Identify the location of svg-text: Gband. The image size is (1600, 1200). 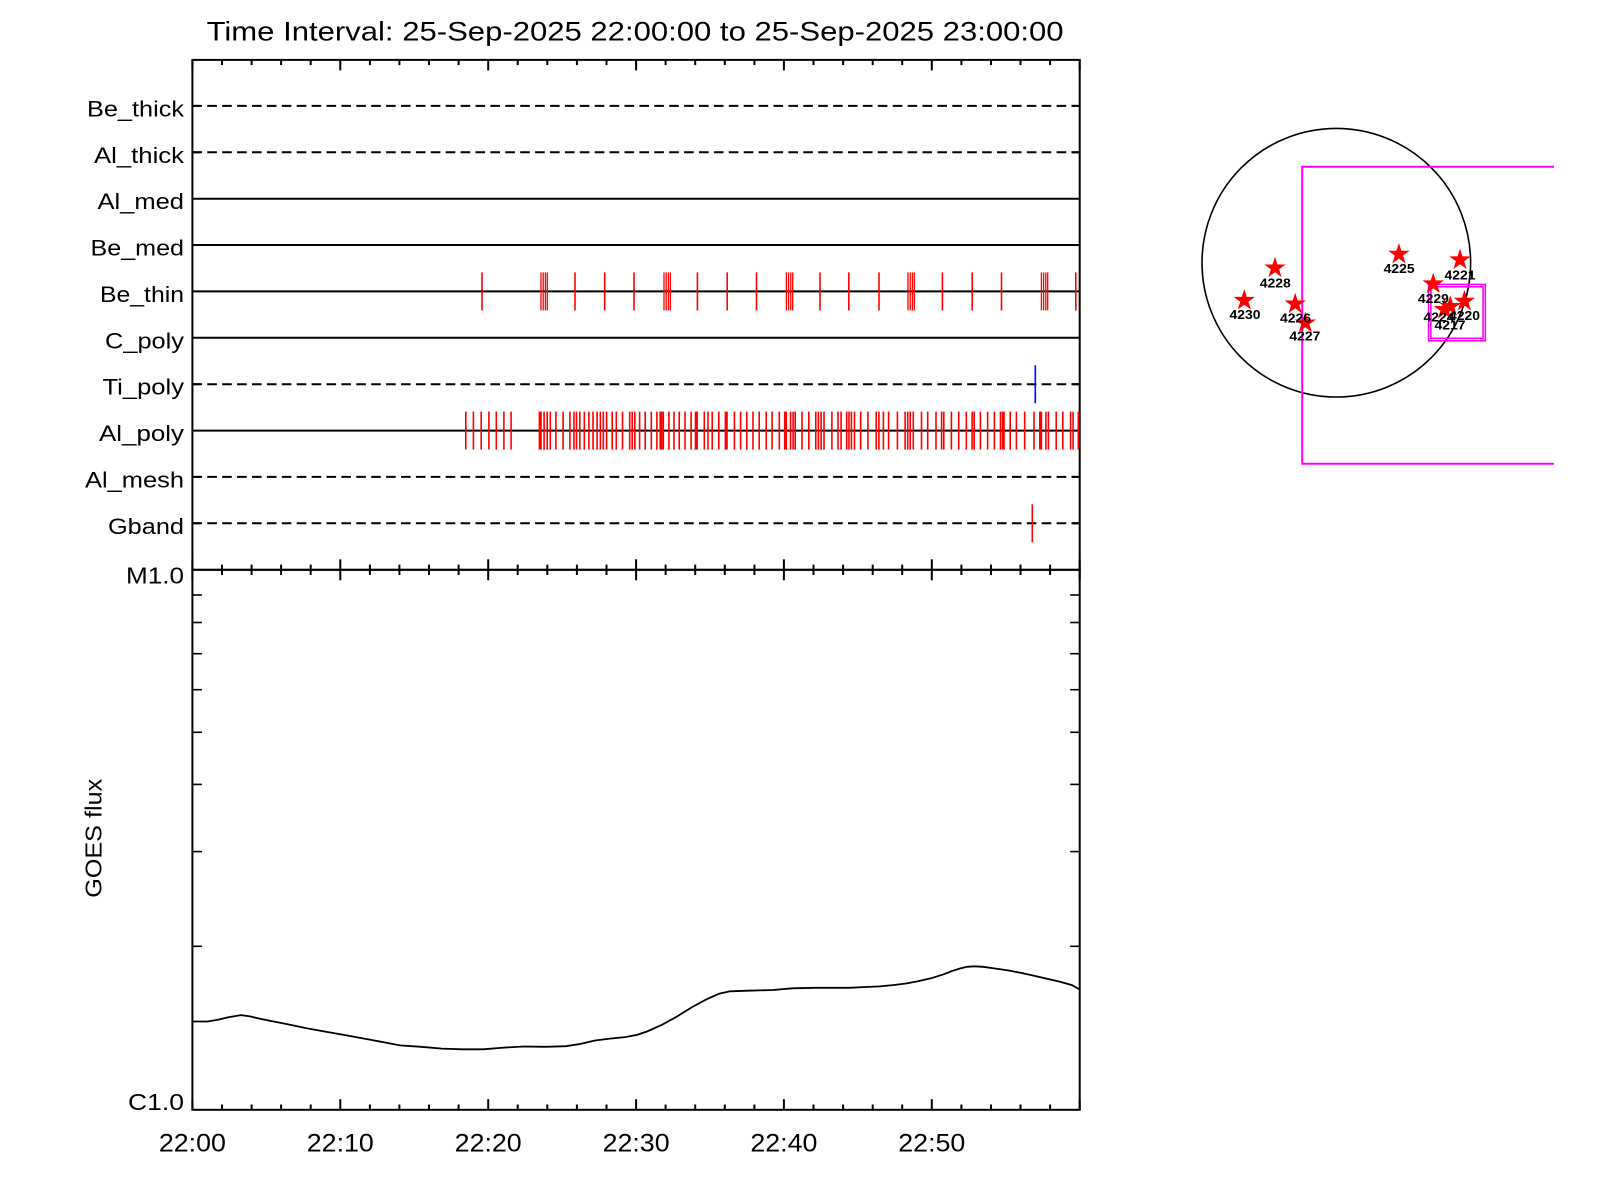
(146, 526).